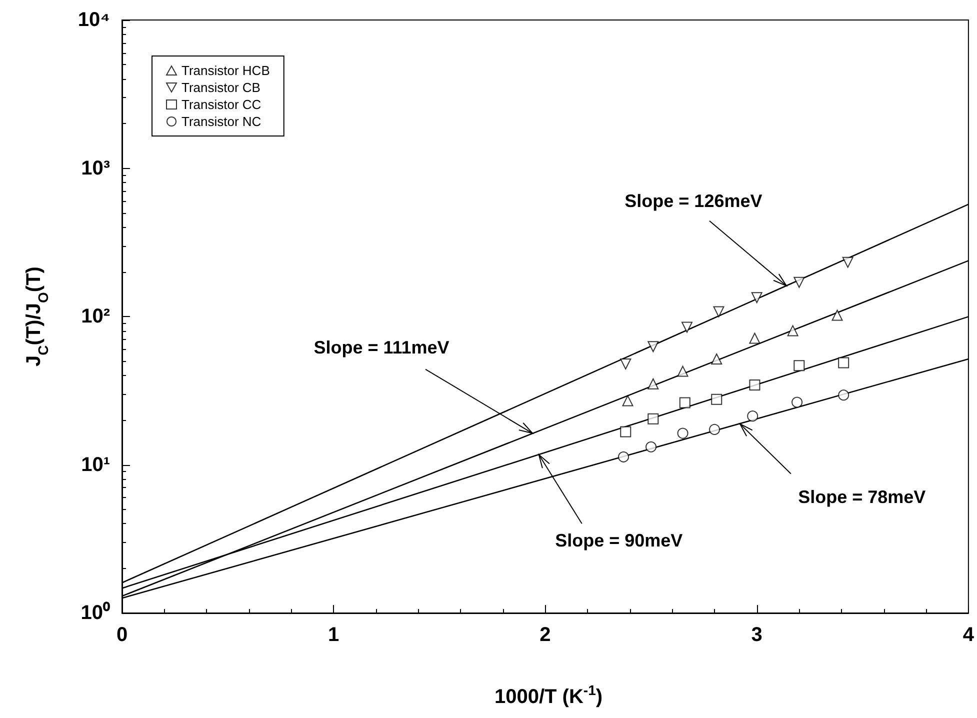  I want to click on y-tick-label: 10⁰, so click(95, 612).